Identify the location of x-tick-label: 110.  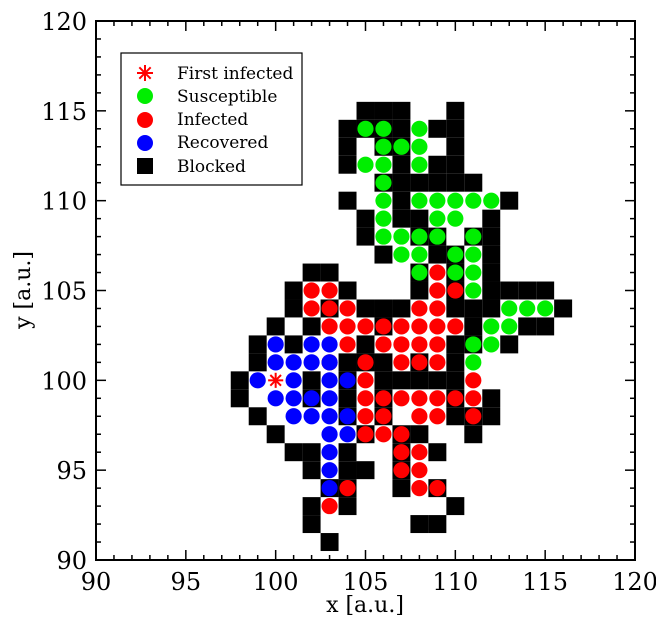
(455, 582).